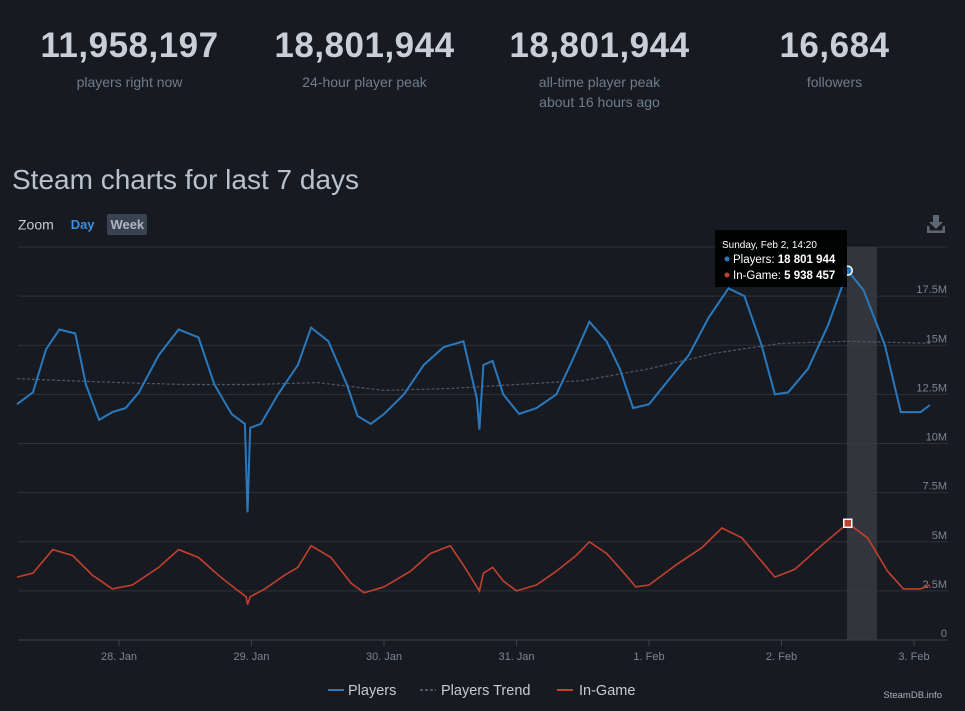 This screenshot has height=711, width=965. I want to click on legend-item-players: Players, so click(362, 691).